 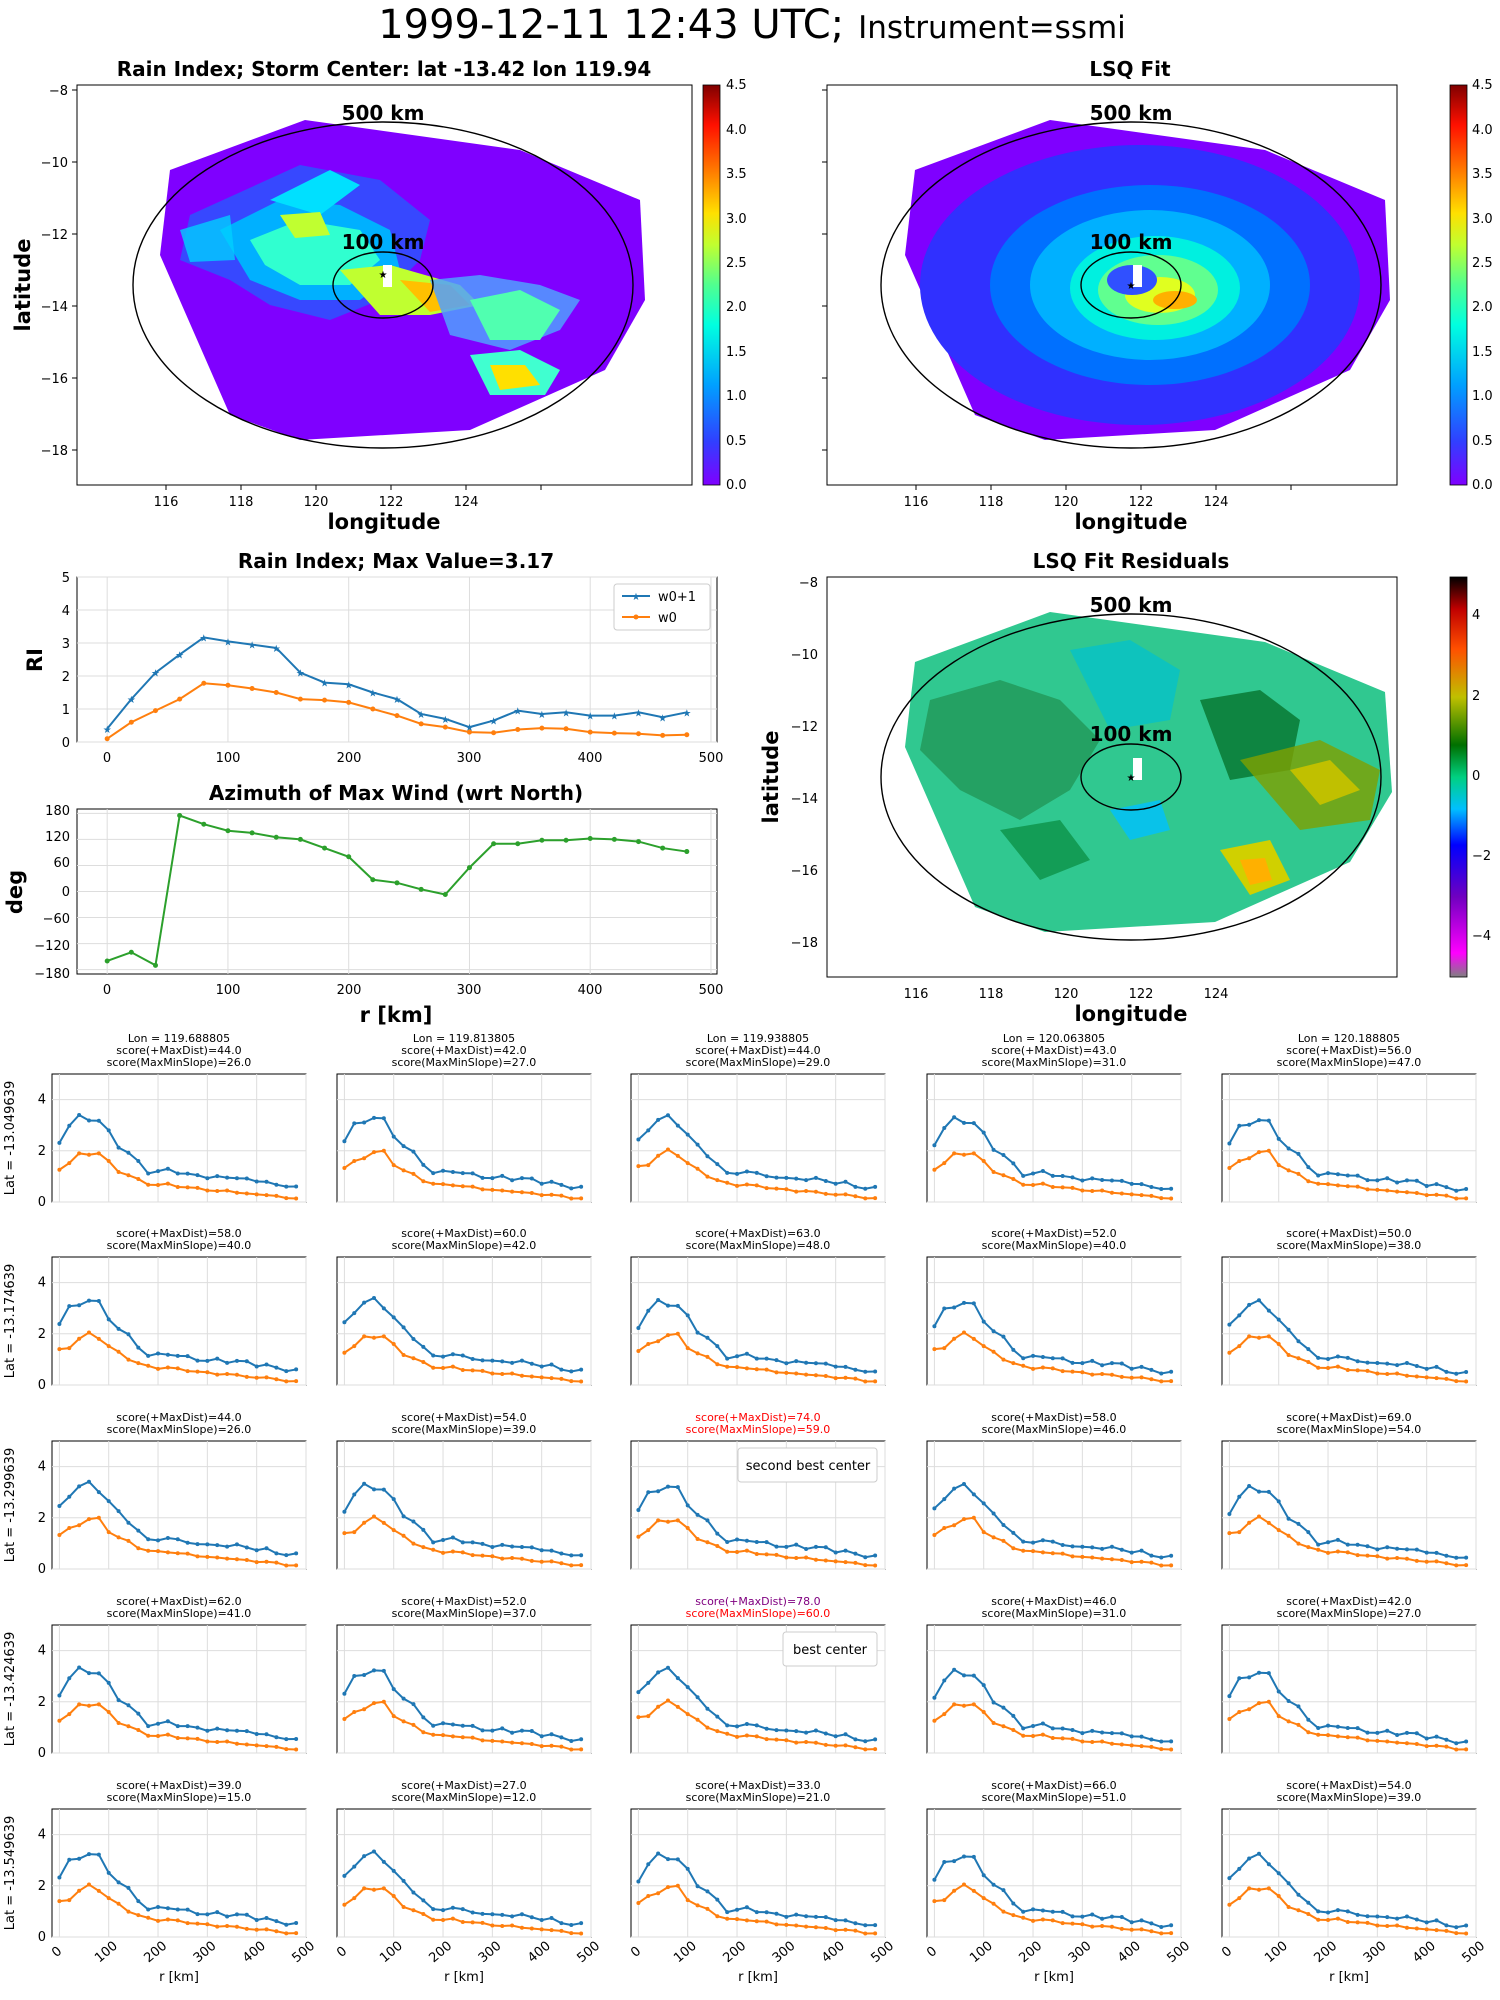 What do you see at coordinates (1131, 734) in the screenshot?
I see `res-circle-label-100km: 100 km` at bounding box center [1131, 734].